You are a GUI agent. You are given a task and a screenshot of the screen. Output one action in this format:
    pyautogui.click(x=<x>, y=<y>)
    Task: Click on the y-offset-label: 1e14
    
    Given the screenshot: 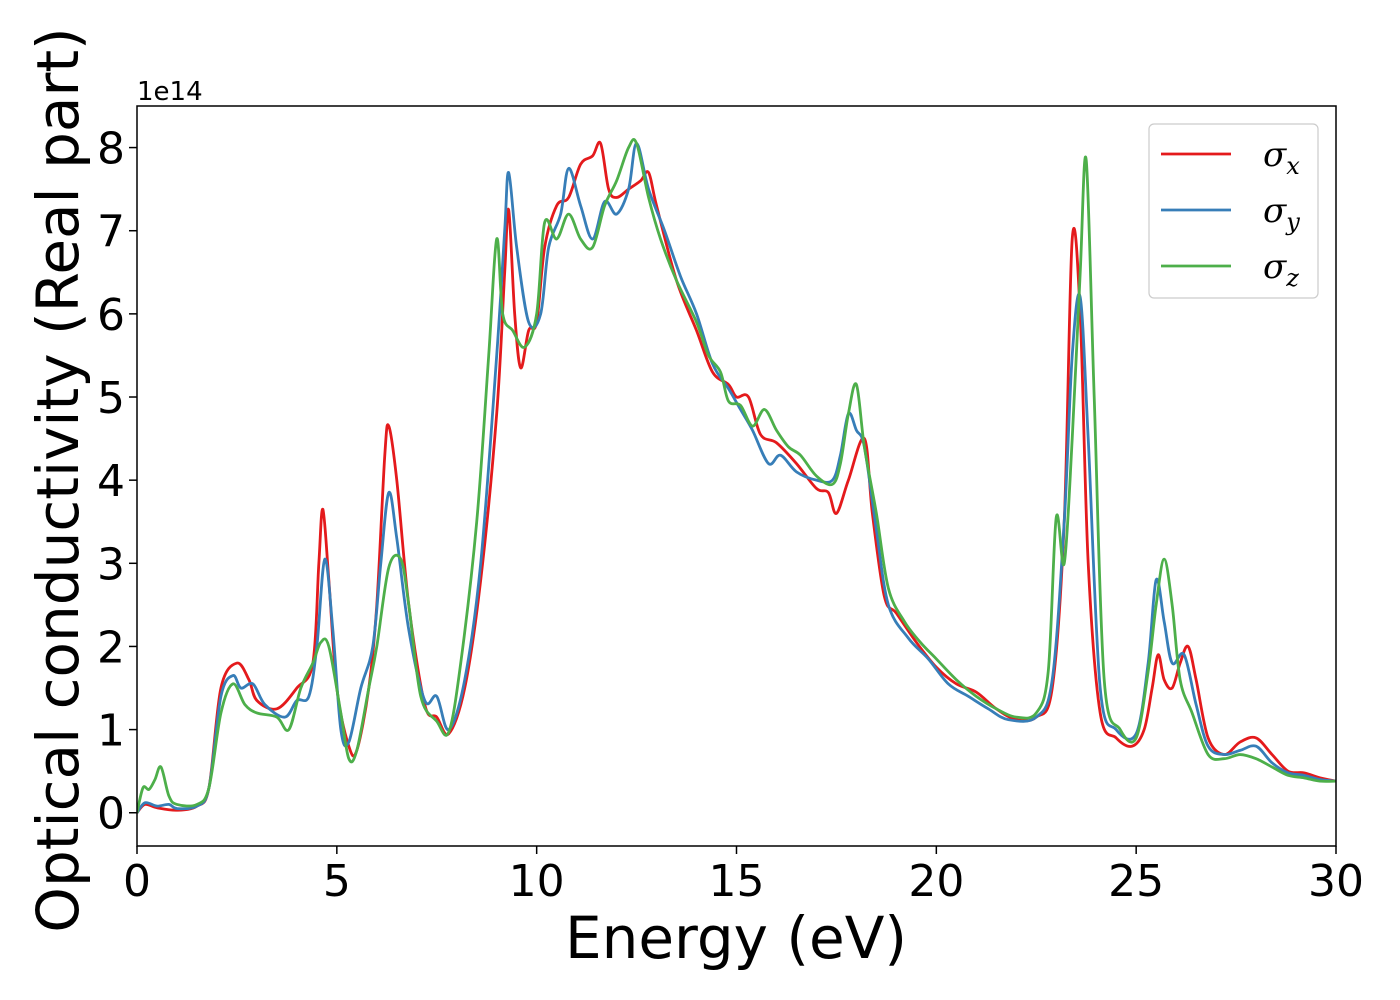 What is the action you would take?
    pyautogui.click(x=170, y=92)
    